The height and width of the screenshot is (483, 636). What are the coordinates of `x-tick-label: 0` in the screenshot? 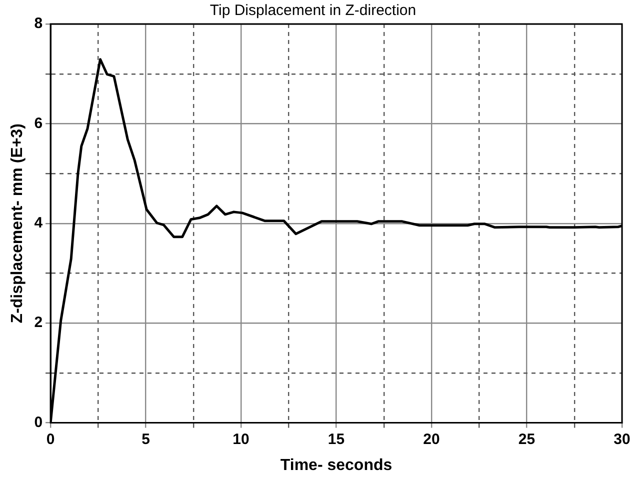 It's located at (50, 439).